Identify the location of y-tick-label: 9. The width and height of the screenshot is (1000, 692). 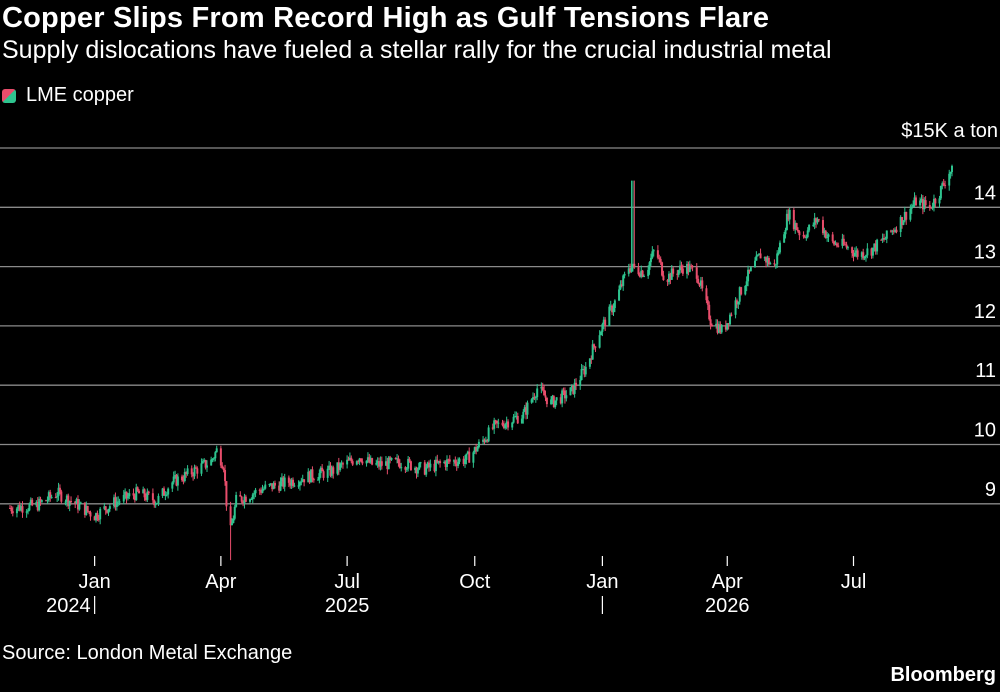
(990, 490).